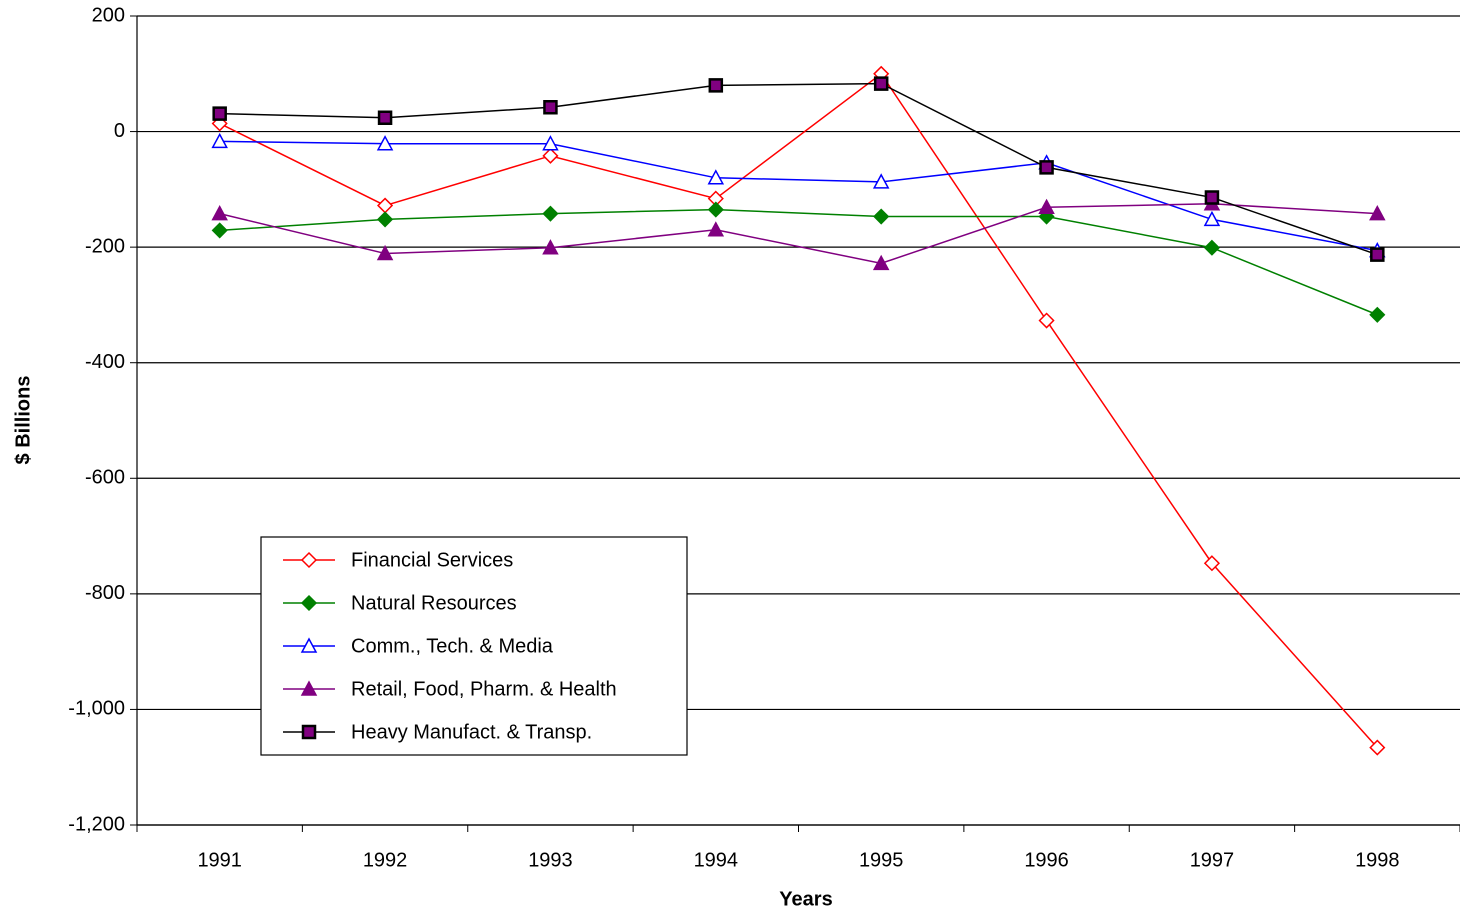 The image size is (1460, 914). Describe the element at coordinates (96, 824) in the screenshot. I see `y-tick-label: -1,200` at that location.